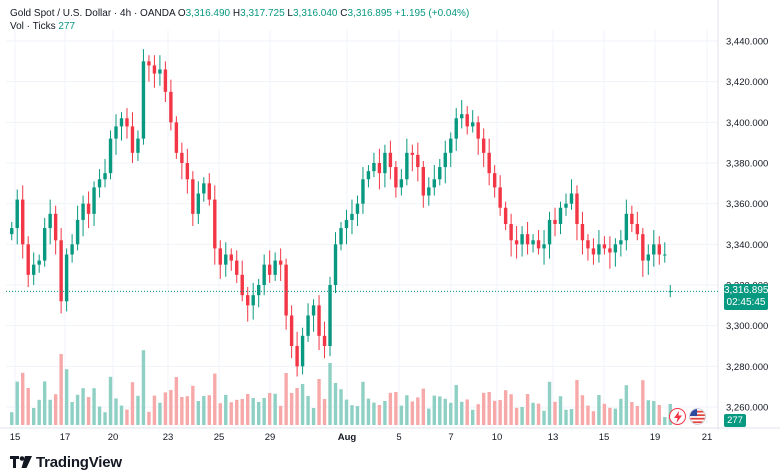  Describe the element at coordinates (93, 13) in the screenshot. I see `symbol-title: Gold Spot / U.S. Dollar · 4h · OANDA` at that location.